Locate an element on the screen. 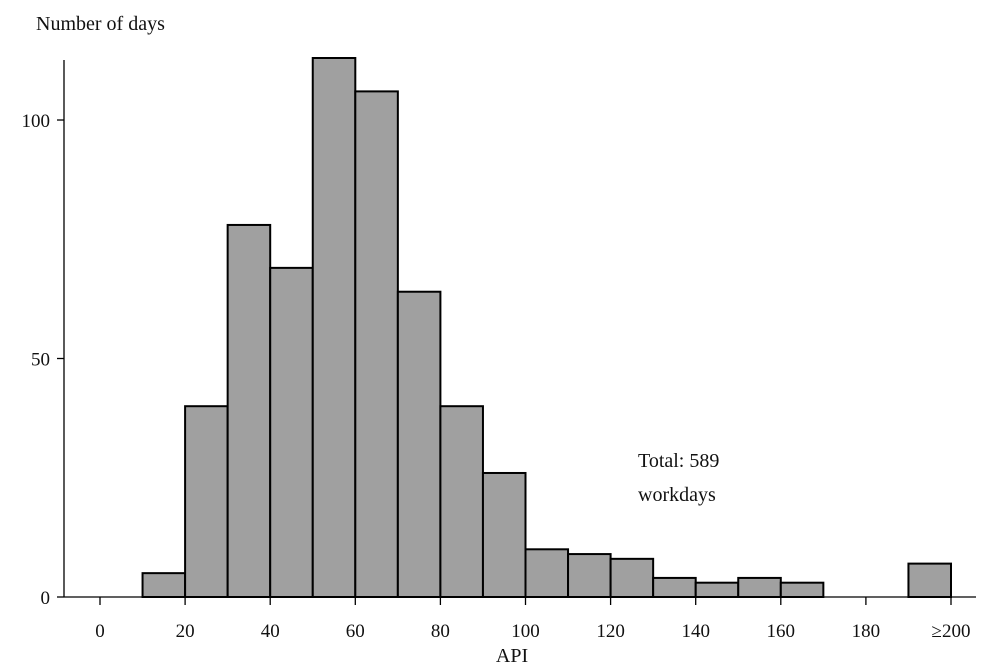  x-ticks-group: 0 20 40 60 80 100 120 140 160 180 ≥200 is located at coordinates (532, 619).